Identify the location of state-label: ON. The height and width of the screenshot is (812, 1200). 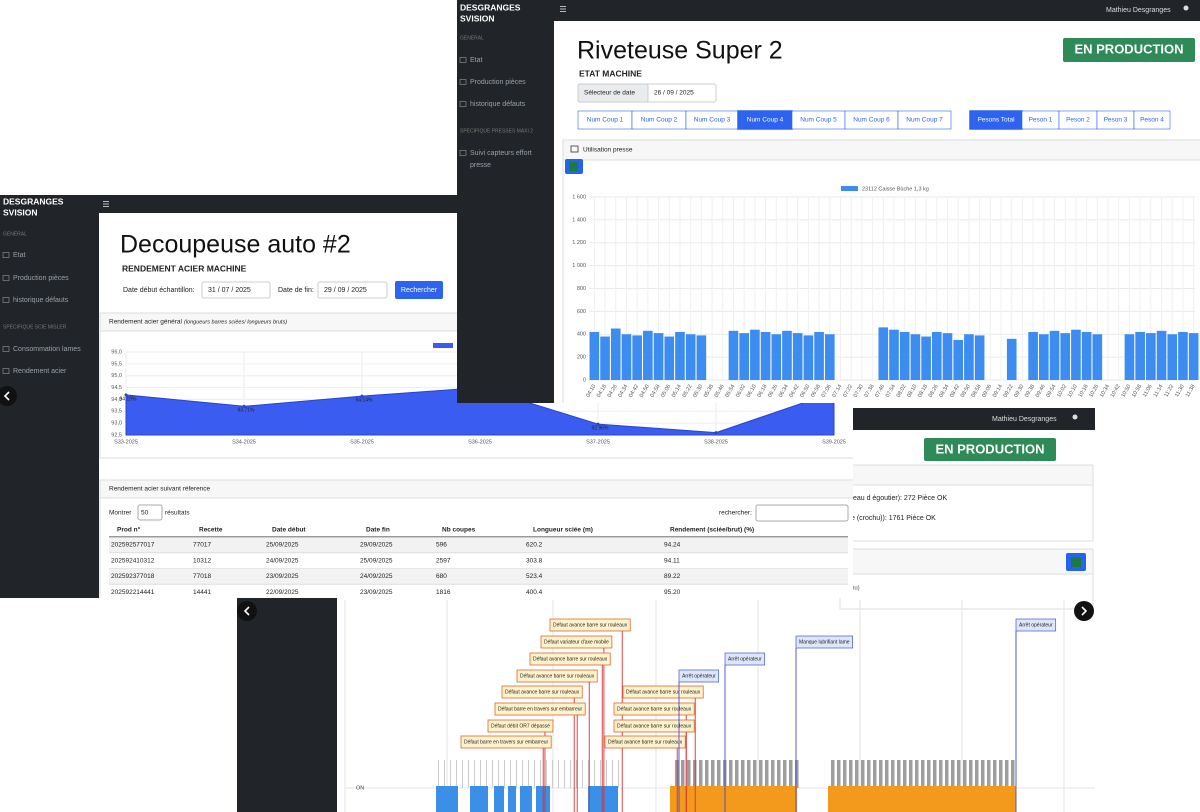
(360, 788).